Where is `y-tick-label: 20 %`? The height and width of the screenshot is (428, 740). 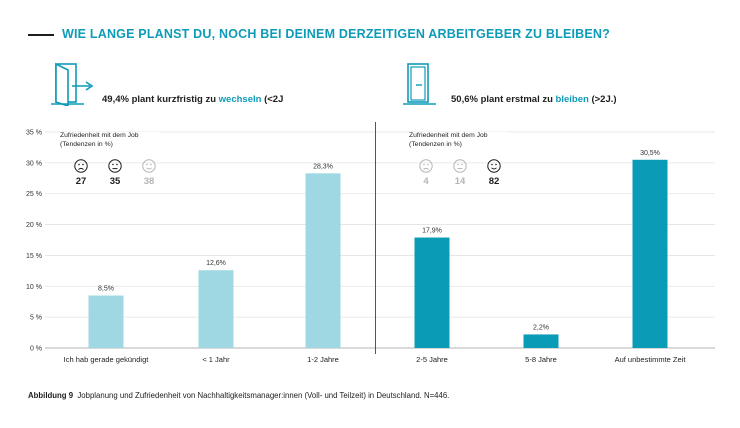
y-tick-label: 20 % is located at coordinates (34, 225).